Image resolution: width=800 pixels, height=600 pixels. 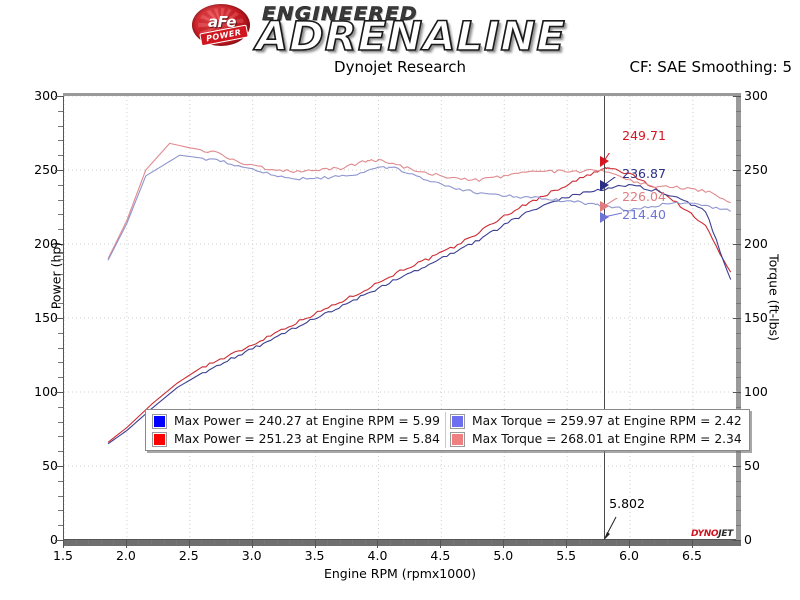 What do you see at coordinates (188, 555) in the screenshot?
I see `x-axis-tick-label: 2.5` at bounding box center [188, 555].